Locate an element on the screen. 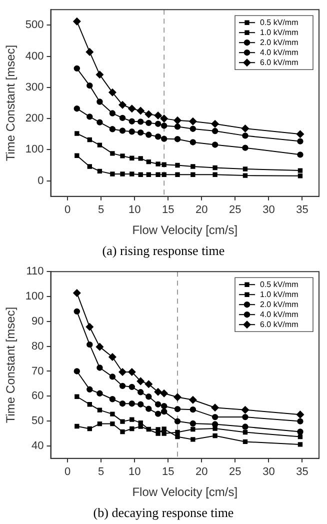  y-tick-label: 100 is located at coordinates (34, 296).